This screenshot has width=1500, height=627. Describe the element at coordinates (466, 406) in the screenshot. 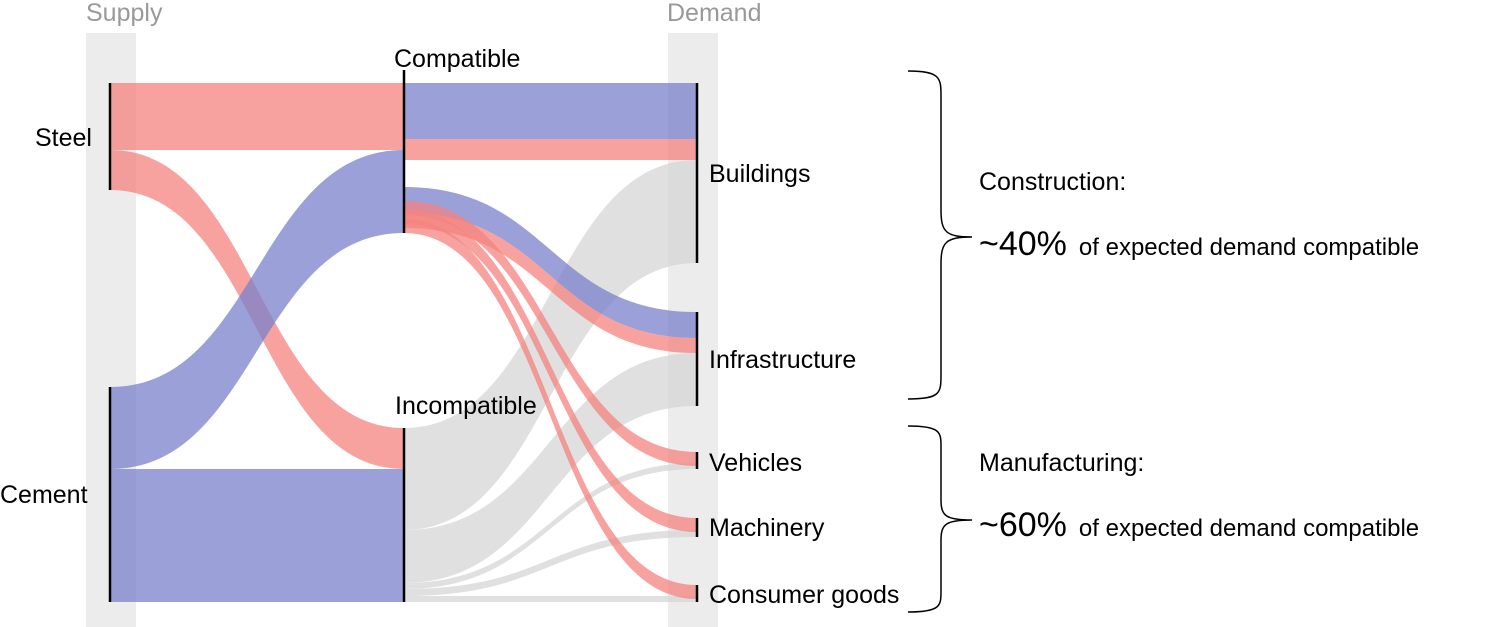

I see `incompatible-label: Incompatible` at that location.